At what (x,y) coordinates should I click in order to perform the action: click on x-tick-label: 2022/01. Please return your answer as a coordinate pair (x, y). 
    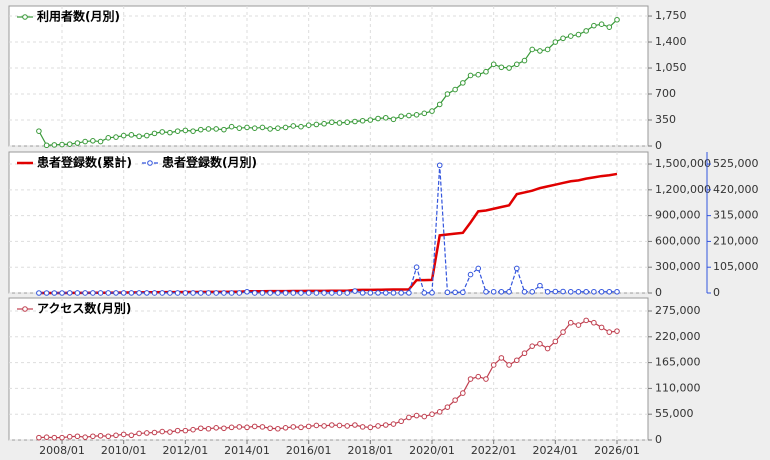
    Looking at the image, I should click on (494, 450).